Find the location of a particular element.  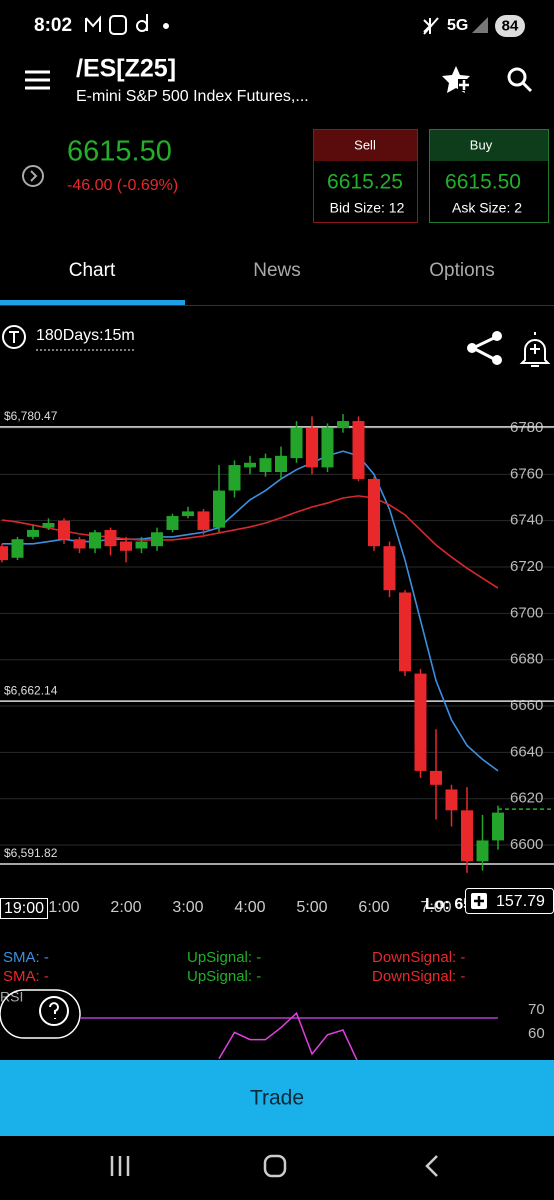

badge-plus is located at coordinates (479, 901).